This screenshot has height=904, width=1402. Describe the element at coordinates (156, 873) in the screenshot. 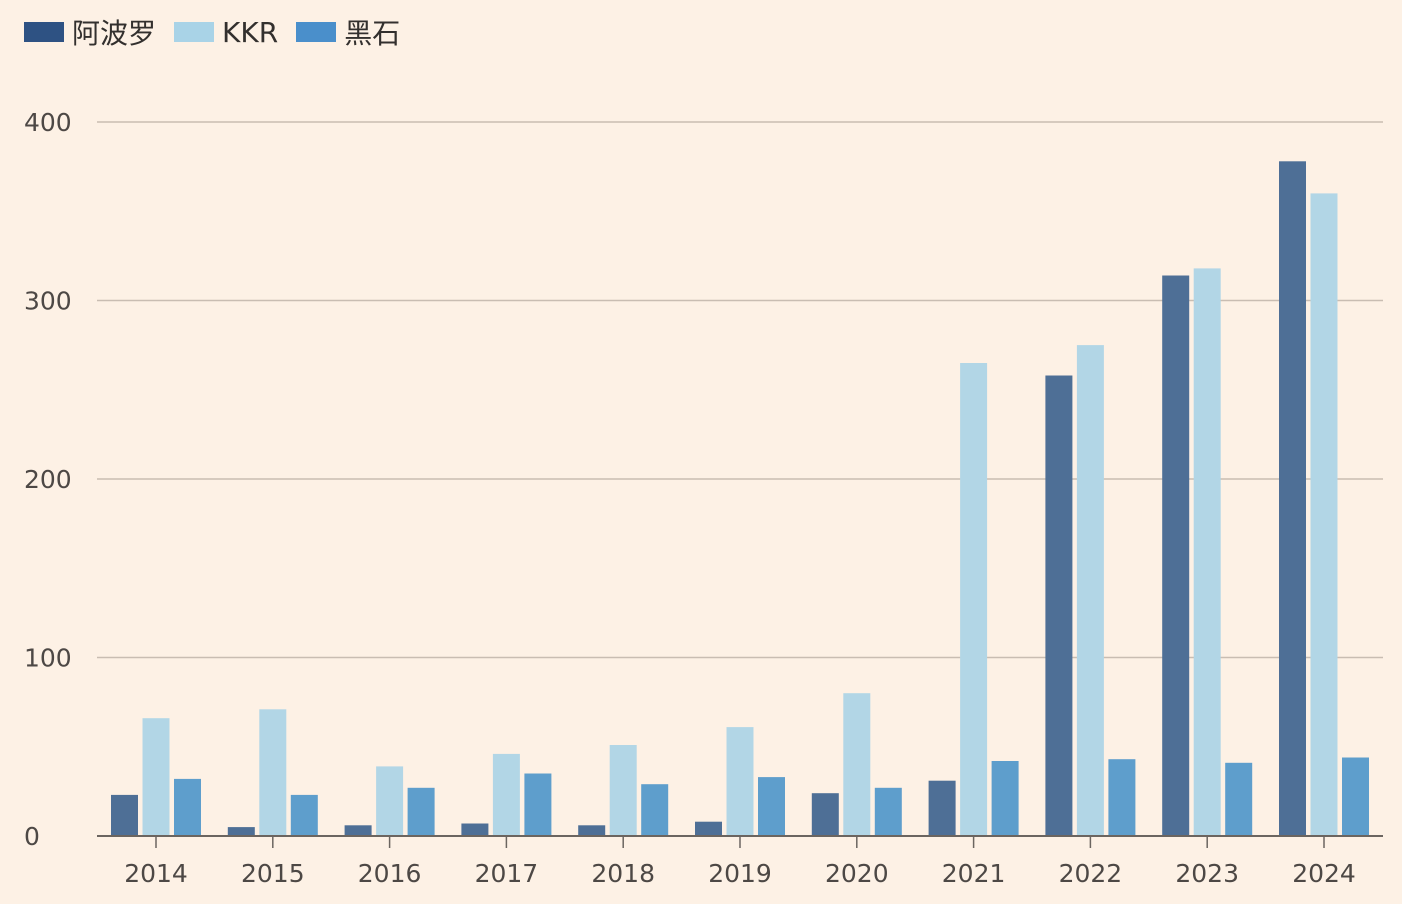

I see `x-tick-label-2014: 2014` at that location.